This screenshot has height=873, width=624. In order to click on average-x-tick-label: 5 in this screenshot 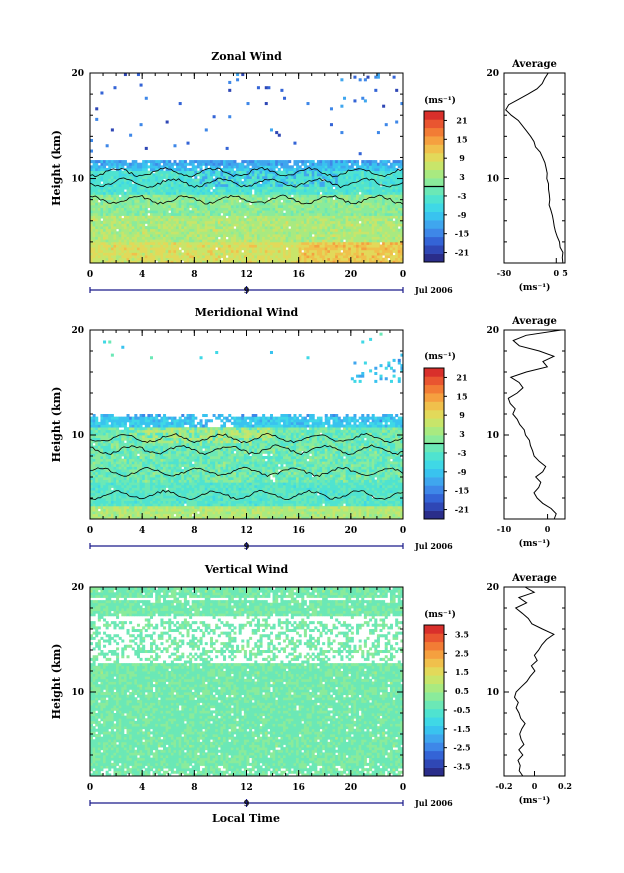, I will do `click(565, 273)`.